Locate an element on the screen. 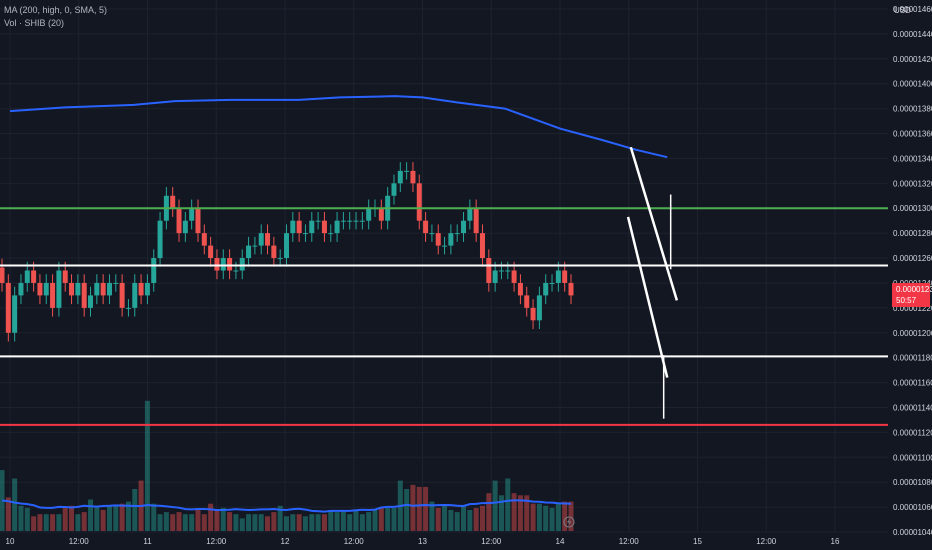 Image resolution: width=932 pixels, height=550 pixels. channel-line is located at coordinates (654, 223).